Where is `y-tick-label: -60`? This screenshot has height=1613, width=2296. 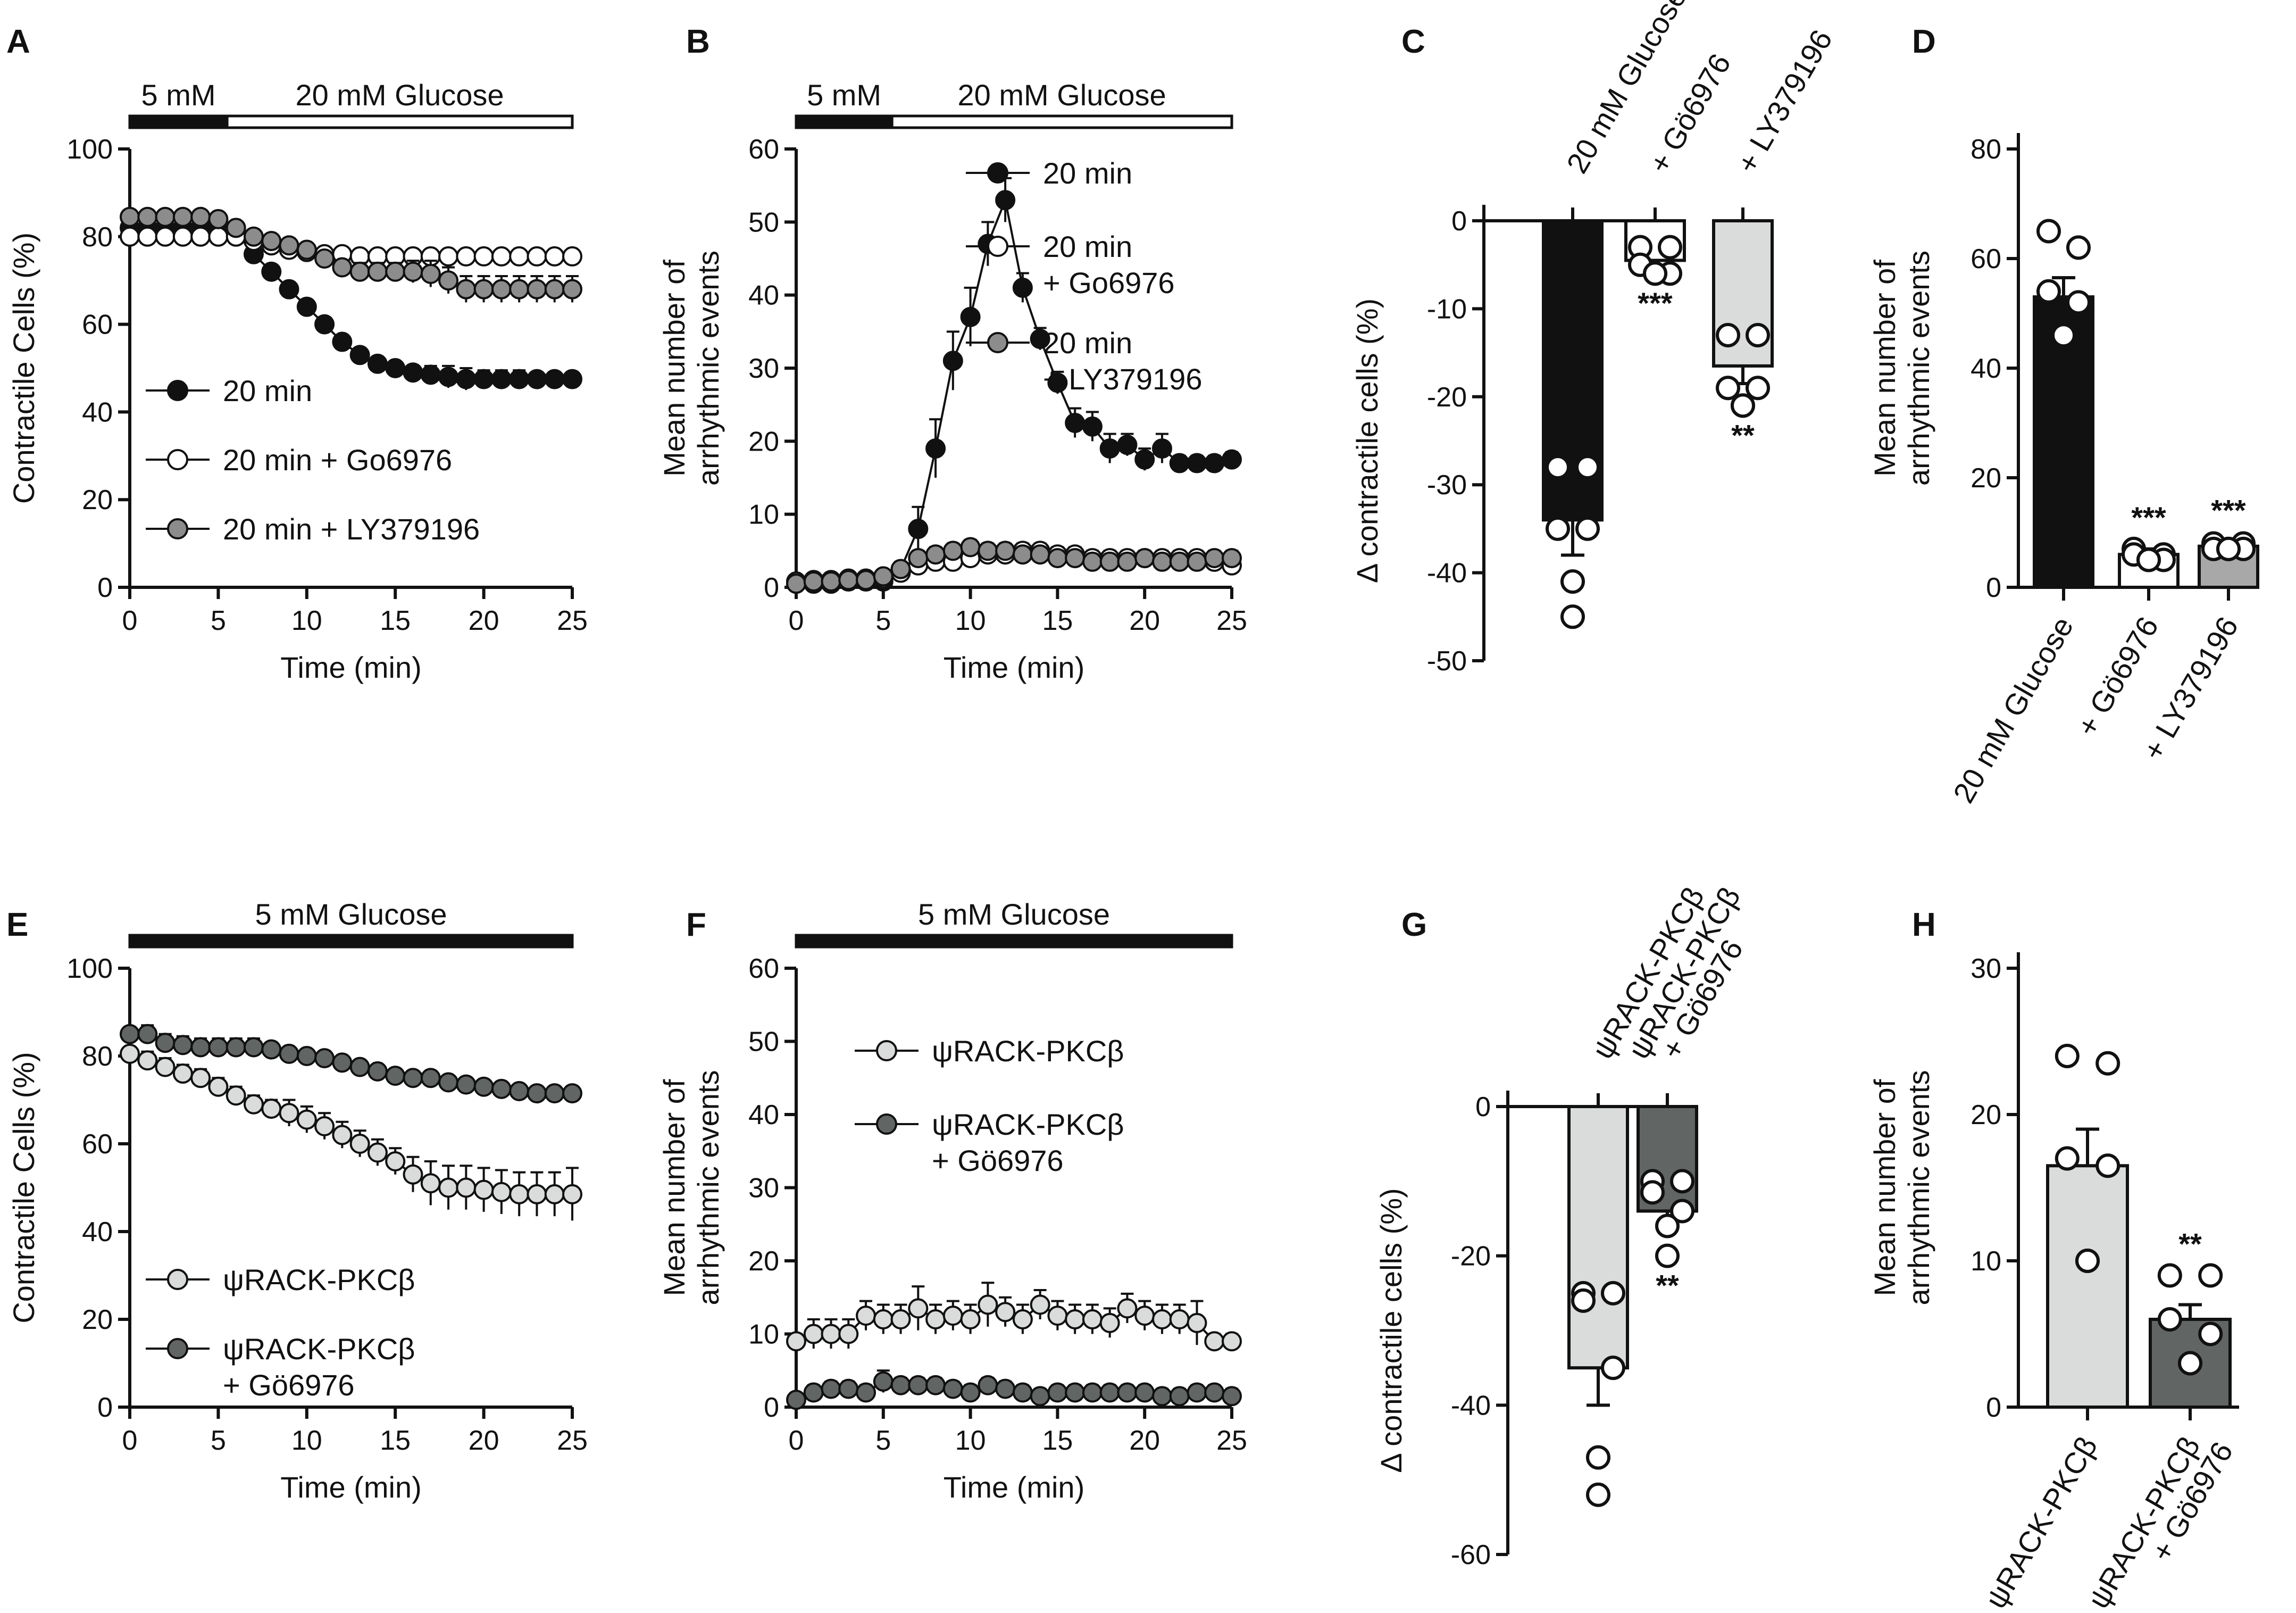 y-tick-label: -60 is located at coordinates (1471, 1555).